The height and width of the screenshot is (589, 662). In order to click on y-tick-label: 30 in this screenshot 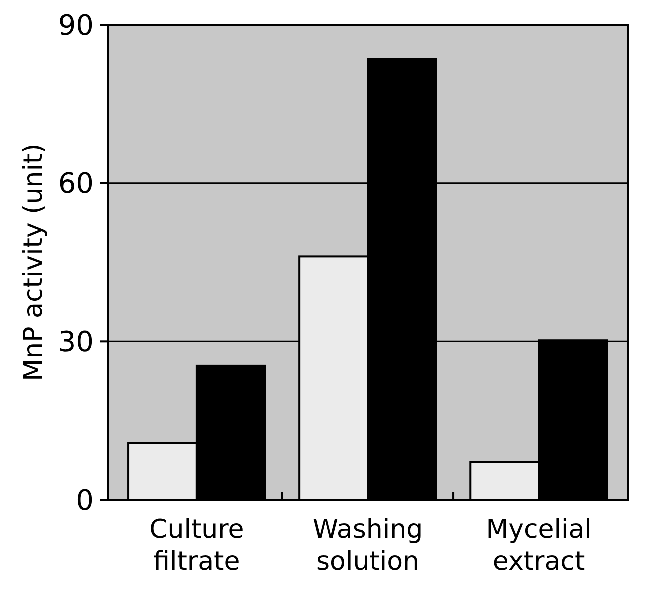, I will do `click(76, 341)`.